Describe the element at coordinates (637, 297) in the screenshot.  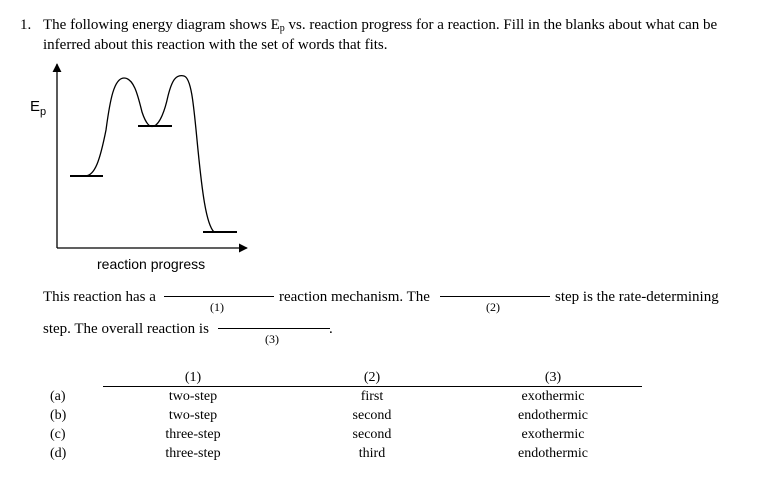
I see `statement-part3: step is the rate-determining` at that location.